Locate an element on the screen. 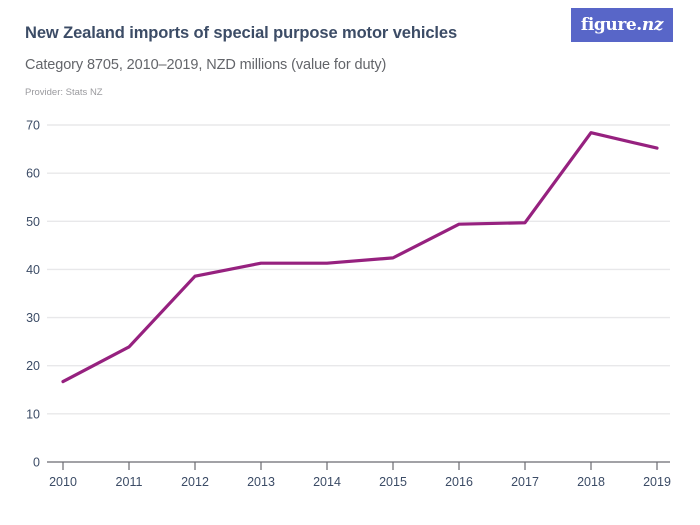  y-axis-tick-label: 20 is located at coordinates (33, 366).